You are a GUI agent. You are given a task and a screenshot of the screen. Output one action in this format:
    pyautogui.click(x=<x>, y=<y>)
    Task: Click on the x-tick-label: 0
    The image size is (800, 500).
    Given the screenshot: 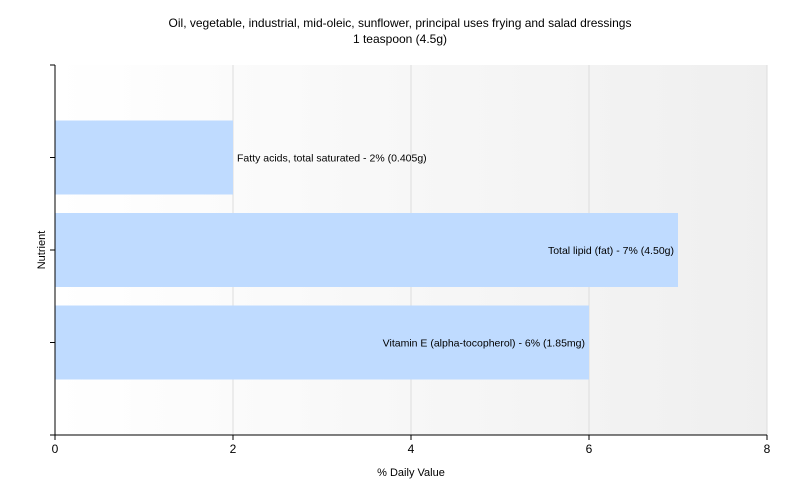 What is the action you would take?
    pyautogui.click(x=55, y=449)
    